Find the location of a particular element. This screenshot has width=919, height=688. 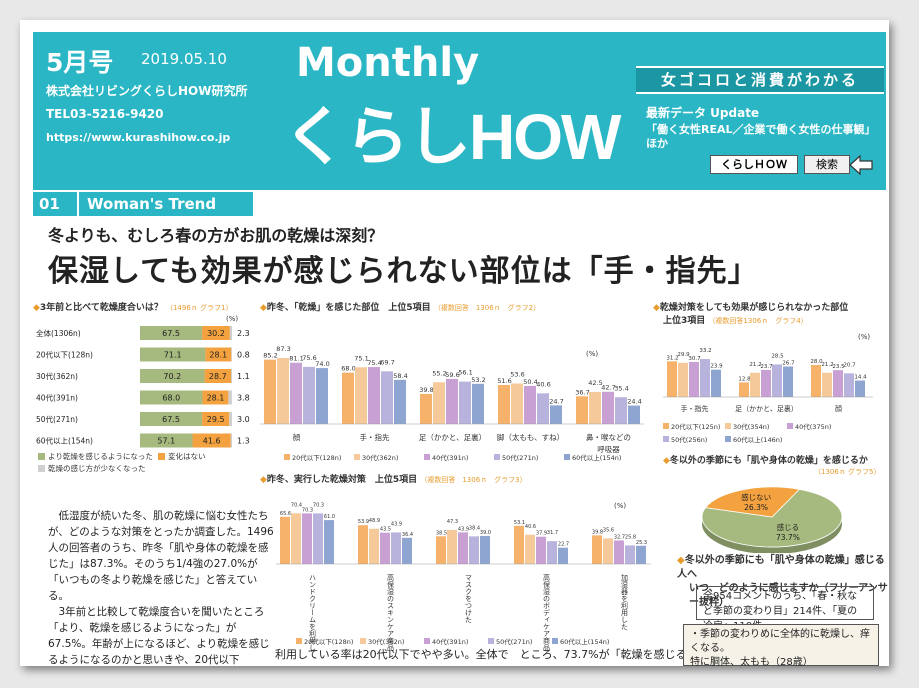

chart3-value-label: 53.1 is located at coordinates (519, 523).